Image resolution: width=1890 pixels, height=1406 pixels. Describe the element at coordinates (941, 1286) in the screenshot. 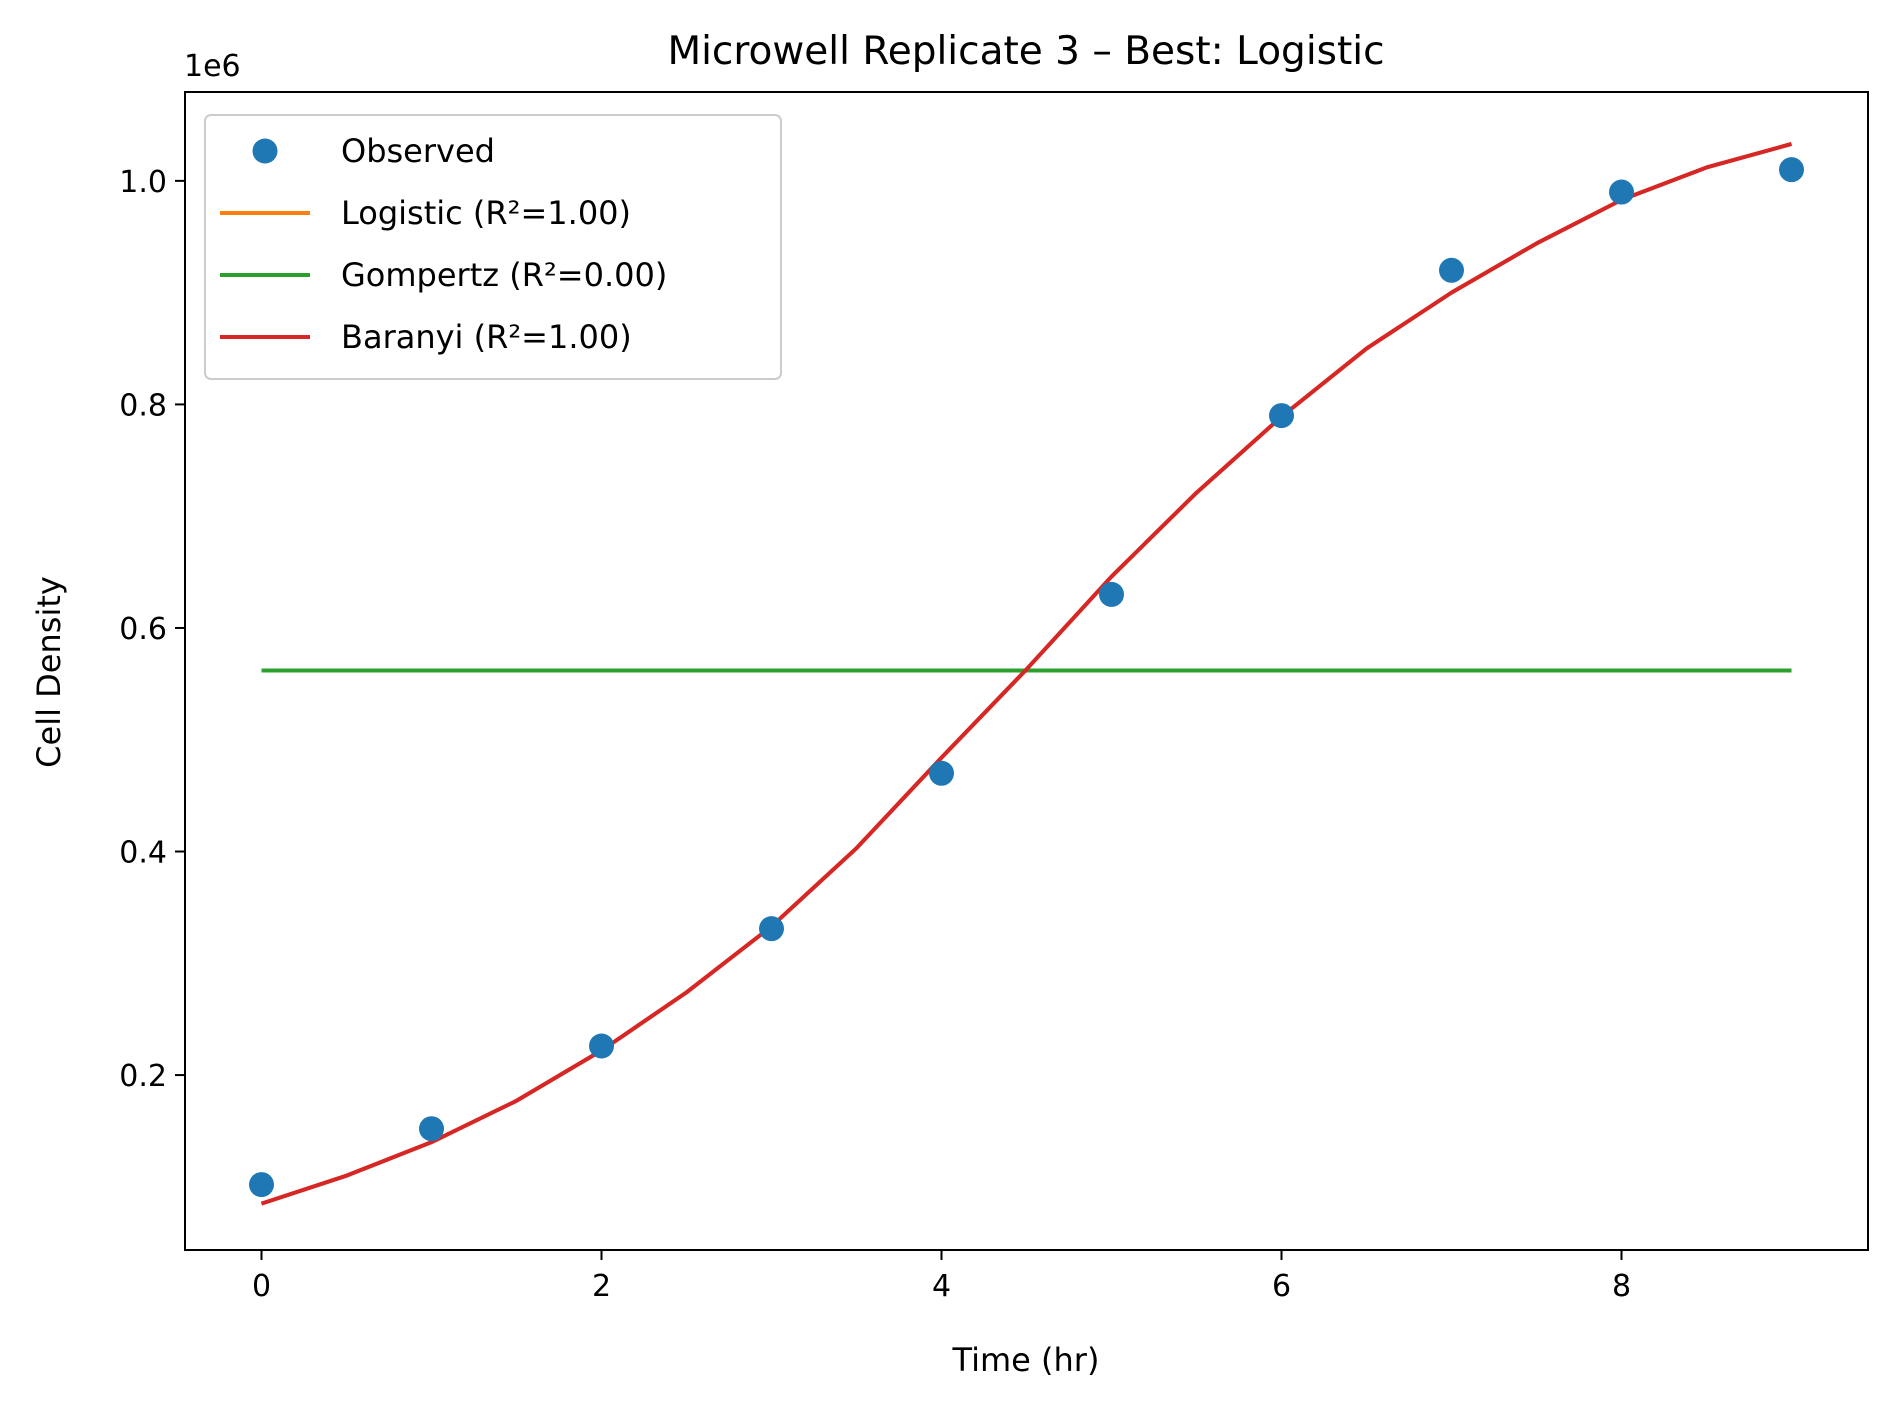

I see `x-tick-label: 4` at that location.